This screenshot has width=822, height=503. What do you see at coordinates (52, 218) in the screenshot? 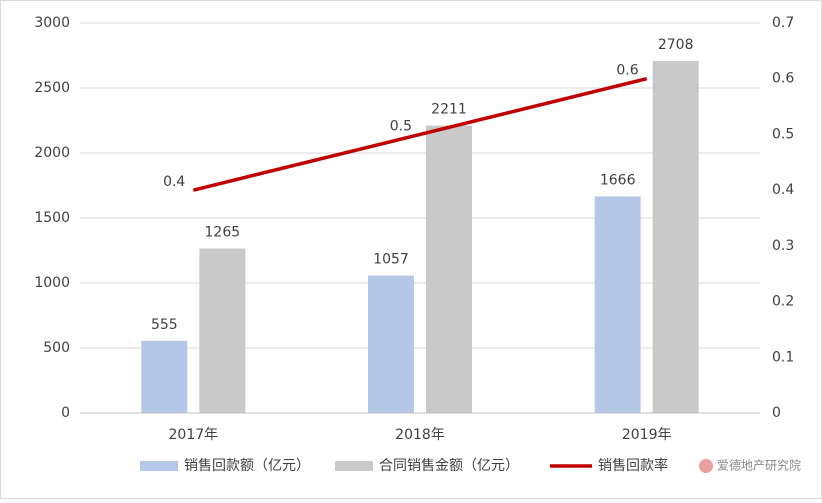
I see `y-tick-label: 1500` at bounding box center [52, 218].